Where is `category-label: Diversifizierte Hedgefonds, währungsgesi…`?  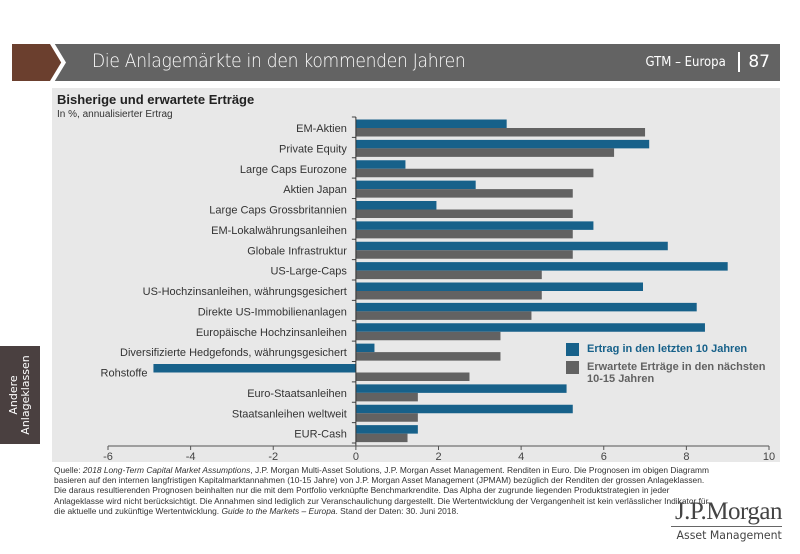 category-label: Diversifizierte Hedgefonds, währungsgesi… is located at coordinates (233, 353).